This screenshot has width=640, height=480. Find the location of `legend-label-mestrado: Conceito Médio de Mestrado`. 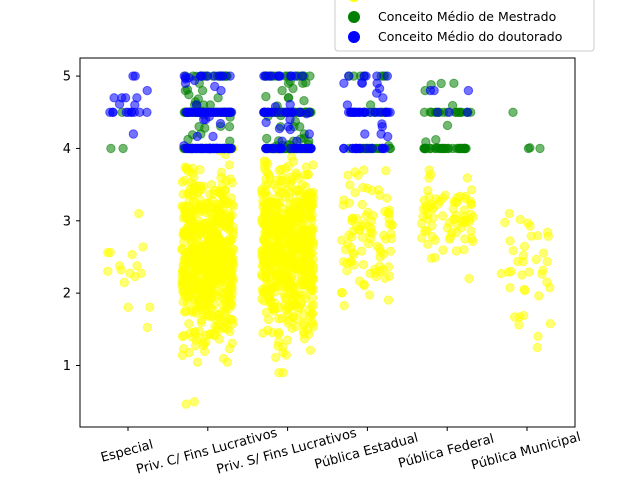

legend-label-mestrado: Conceito Médio de Mestrado is located at coordinates (467, 16).